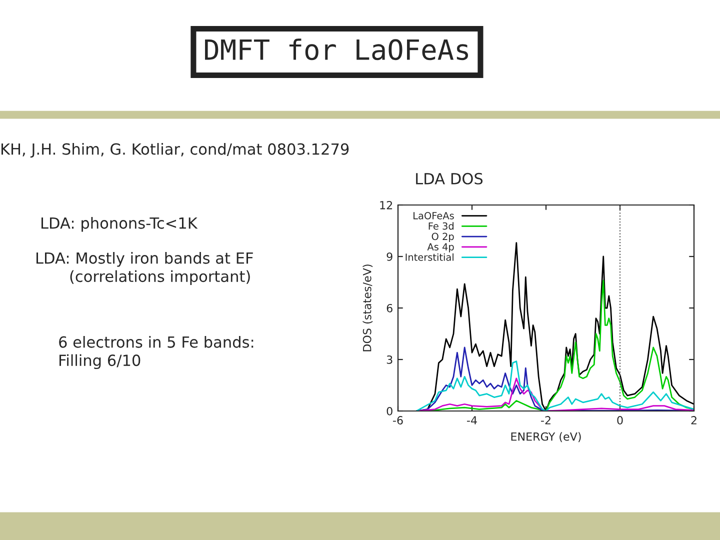 The height and width of the screenshot is (540, 720). Describe the element at coordinates (443, 237) in the screenshot. I see `legend-label: O 2p` at that location.